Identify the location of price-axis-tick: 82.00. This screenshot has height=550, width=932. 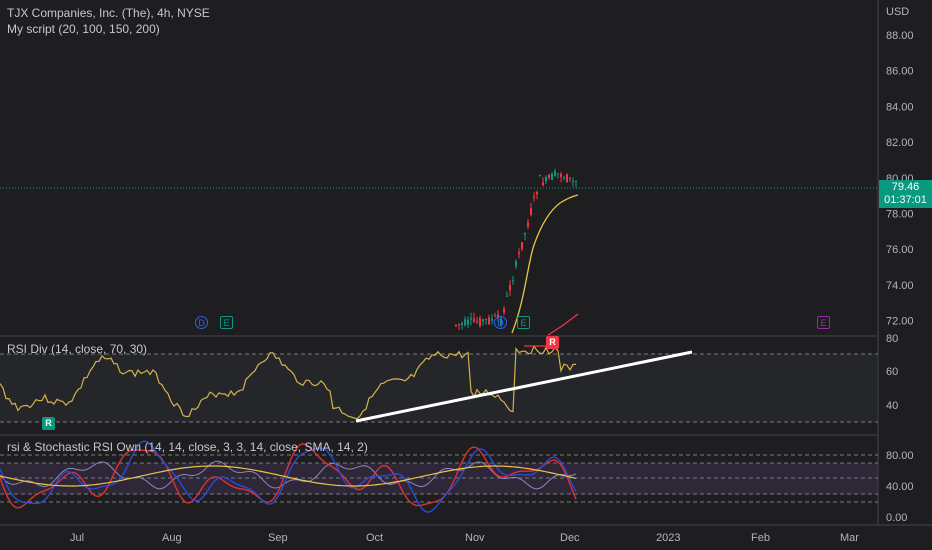
(900, 143).